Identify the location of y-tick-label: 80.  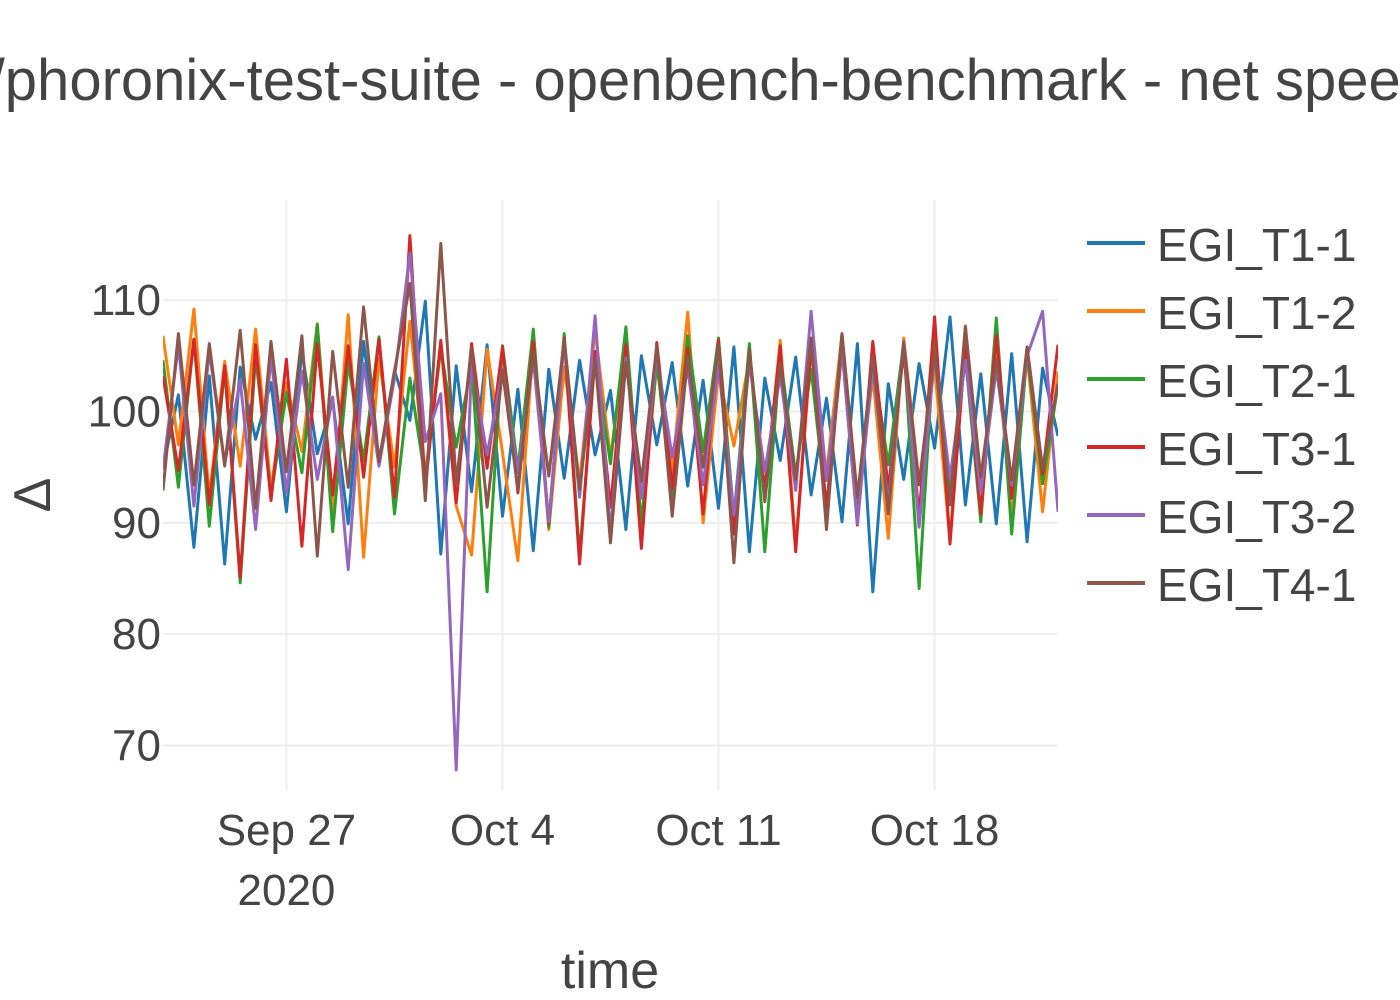
(136, 634).